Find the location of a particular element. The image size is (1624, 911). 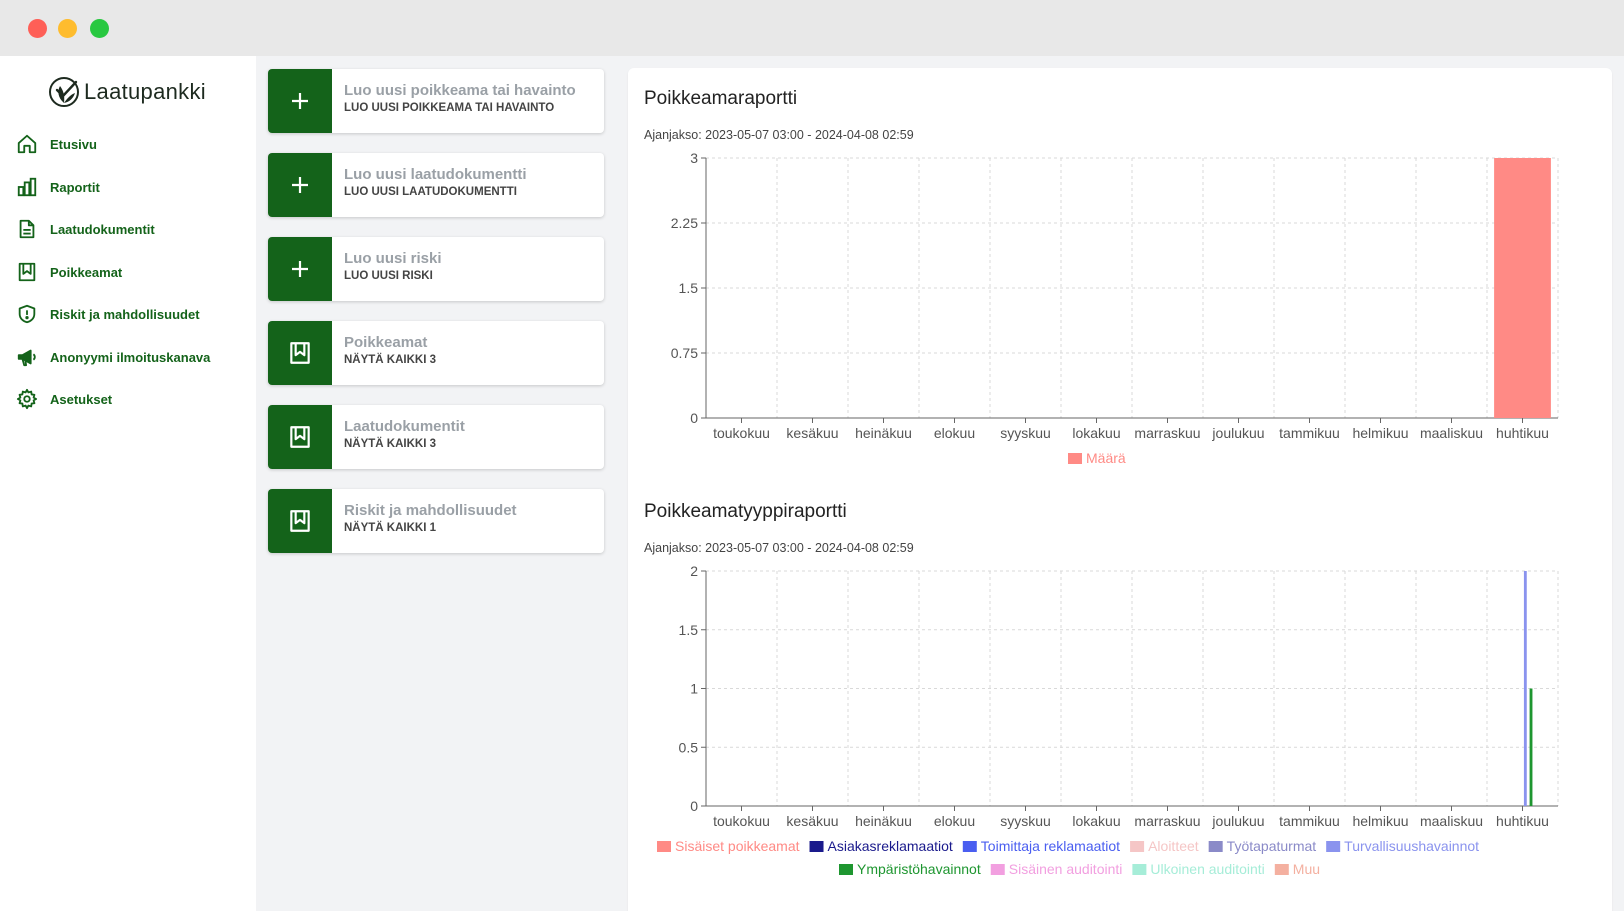

legend-label: Toimittaja reklamaatiot is located at coordinates (1050, 846).